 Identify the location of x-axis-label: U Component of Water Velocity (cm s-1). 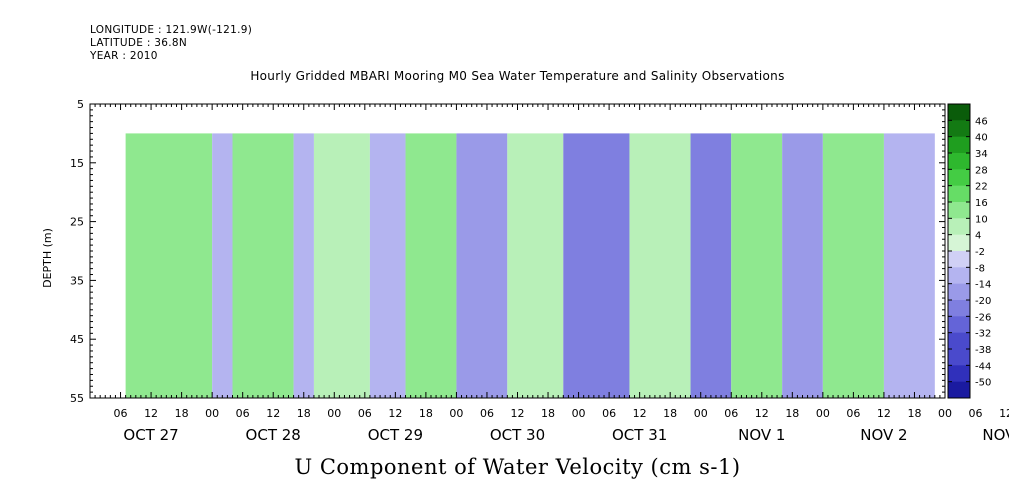
(517, 467).